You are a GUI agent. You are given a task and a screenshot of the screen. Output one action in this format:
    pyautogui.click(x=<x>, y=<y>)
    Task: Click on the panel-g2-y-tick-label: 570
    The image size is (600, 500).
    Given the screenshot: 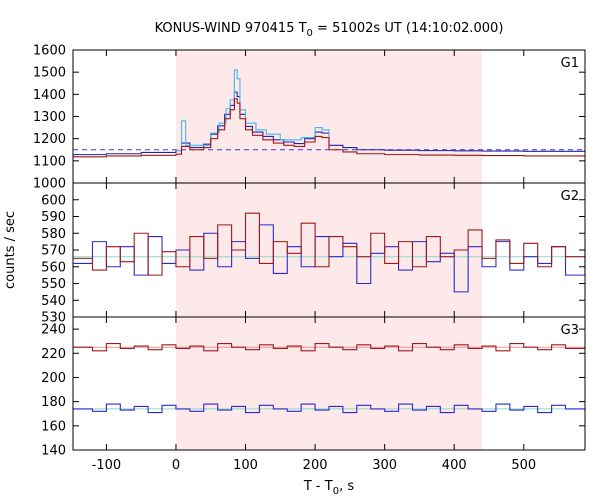 What is the action you would take?
    pyautogui.click(x=53, y=251)
    